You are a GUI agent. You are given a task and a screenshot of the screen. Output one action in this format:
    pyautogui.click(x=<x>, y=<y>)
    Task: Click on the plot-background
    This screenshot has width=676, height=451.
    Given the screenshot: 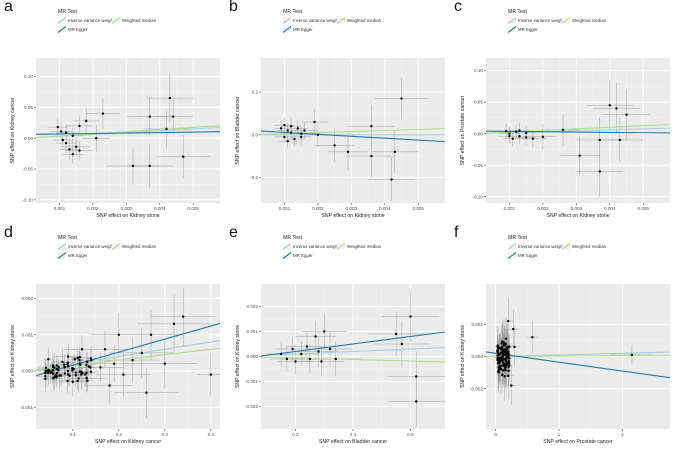 What is the action you would take?
    pyautogui.click(x=128, y=130)
    